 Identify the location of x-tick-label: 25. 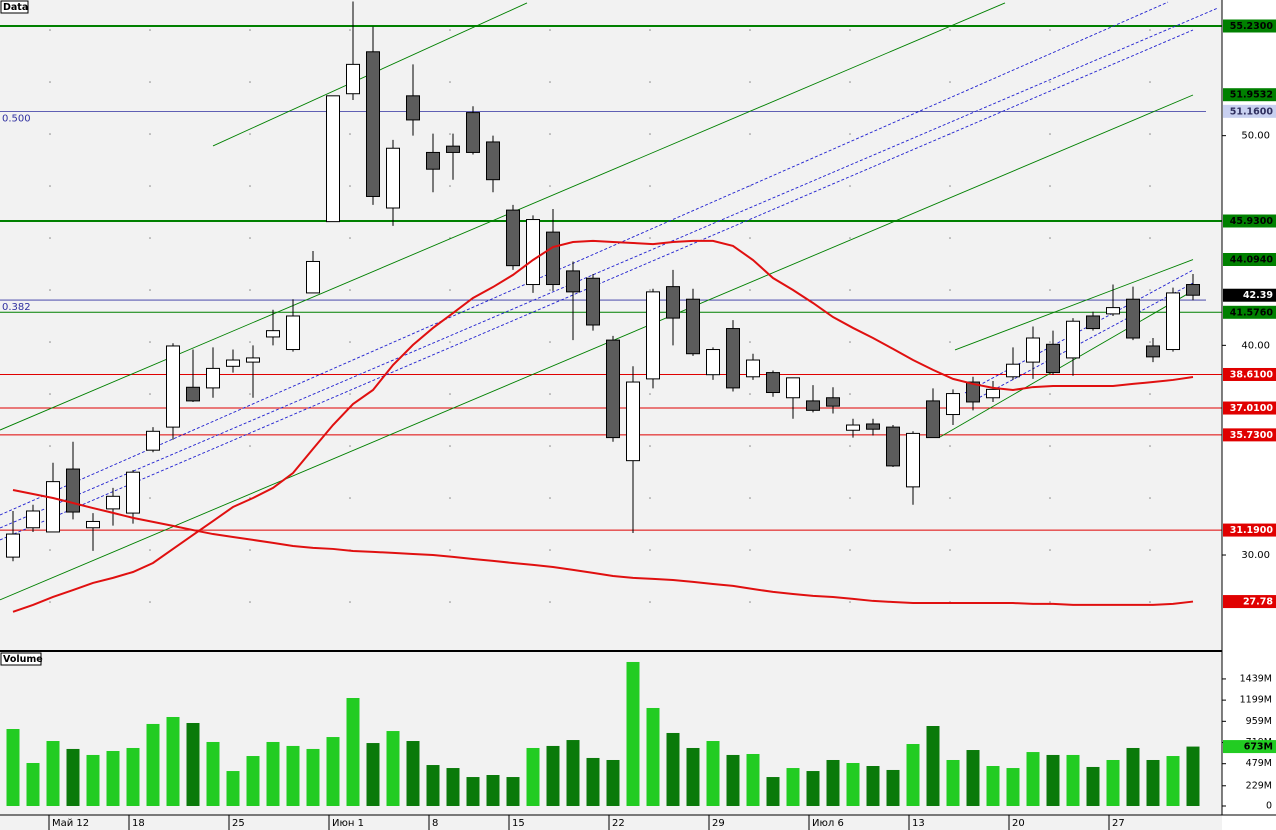
(238, 823).